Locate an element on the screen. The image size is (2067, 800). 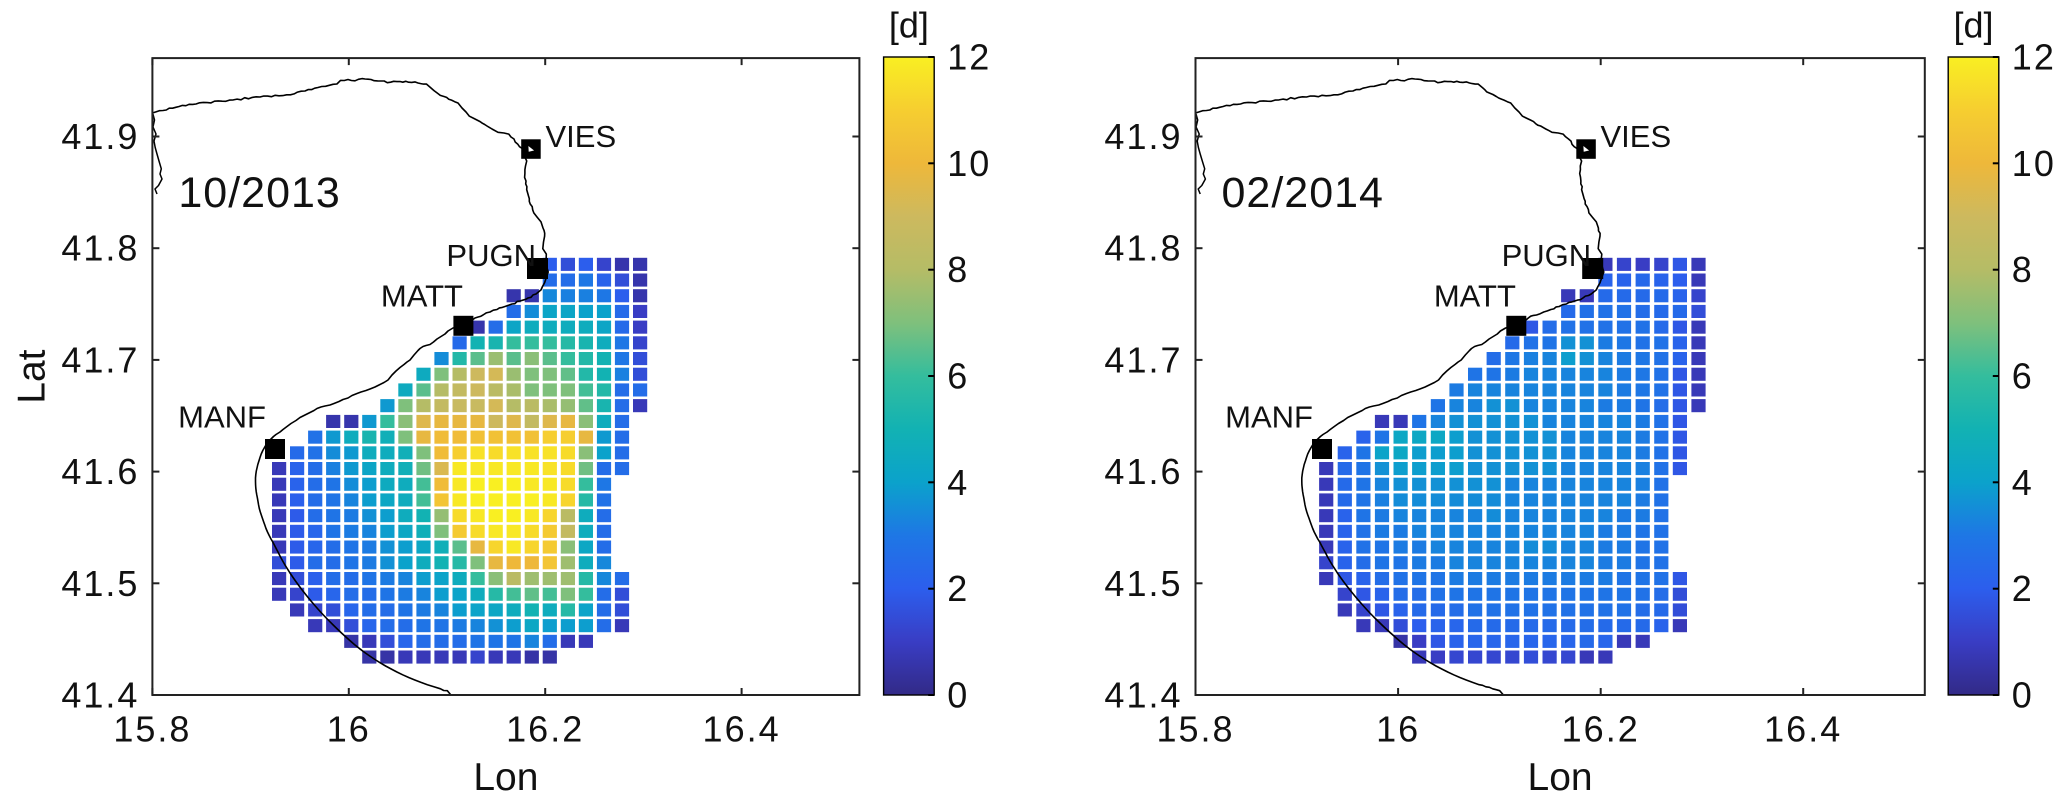
svg-text: 02/2014 is located at coordinates (1303, 193).